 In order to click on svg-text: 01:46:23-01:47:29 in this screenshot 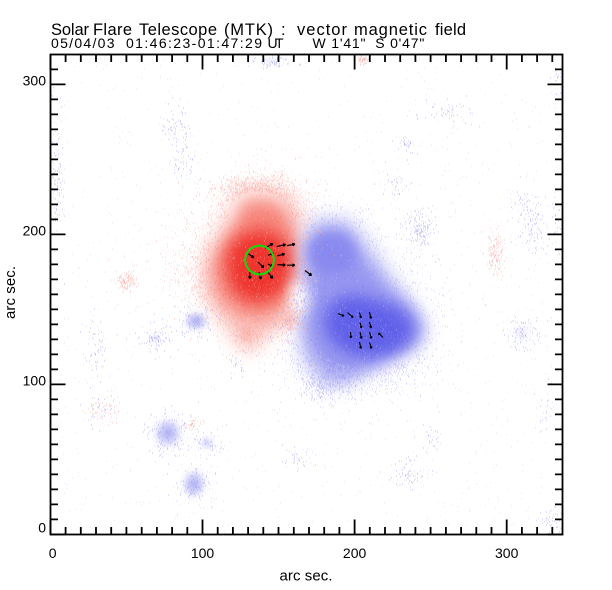, I will do `click(194, 43)`.